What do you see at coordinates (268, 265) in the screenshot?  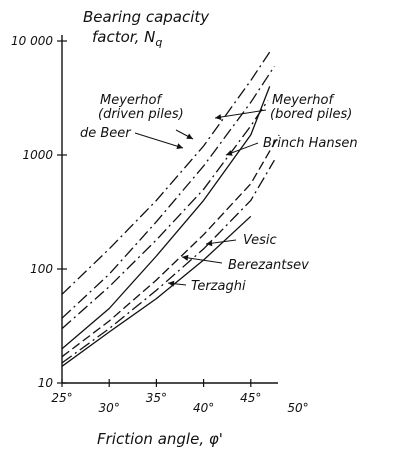 I see `series-label: Berezantsev` at bounding box center [268, 265].